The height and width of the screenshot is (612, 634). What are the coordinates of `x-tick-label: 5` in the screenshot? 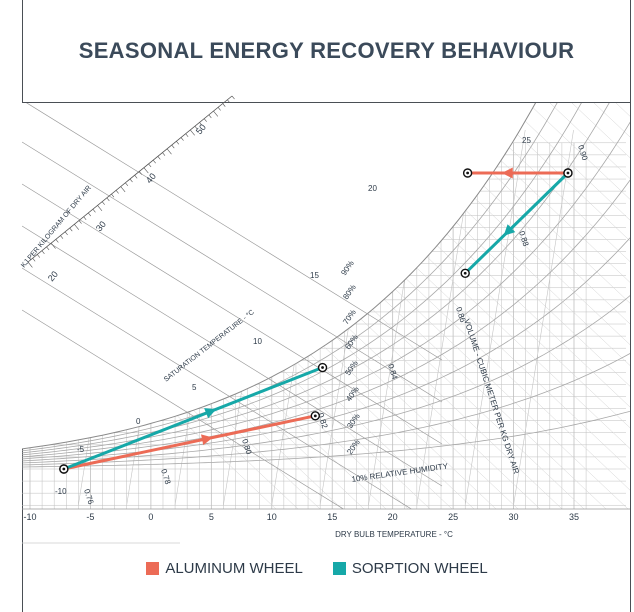 It's located at (211, 517).